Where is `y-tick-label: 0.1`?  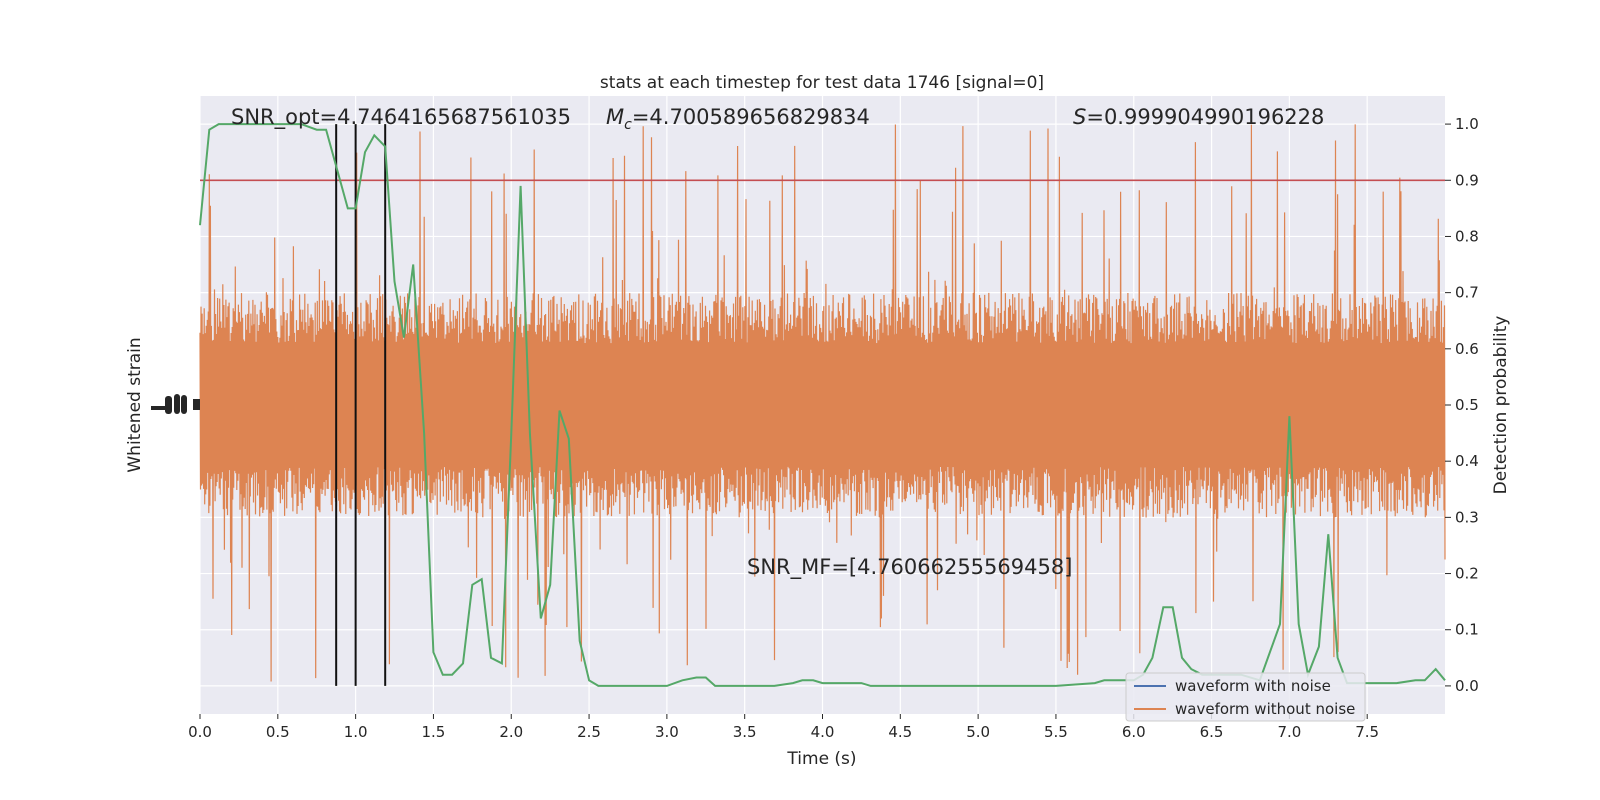
y-tick-label: 0.1 is located at coordinates (1467, 630).